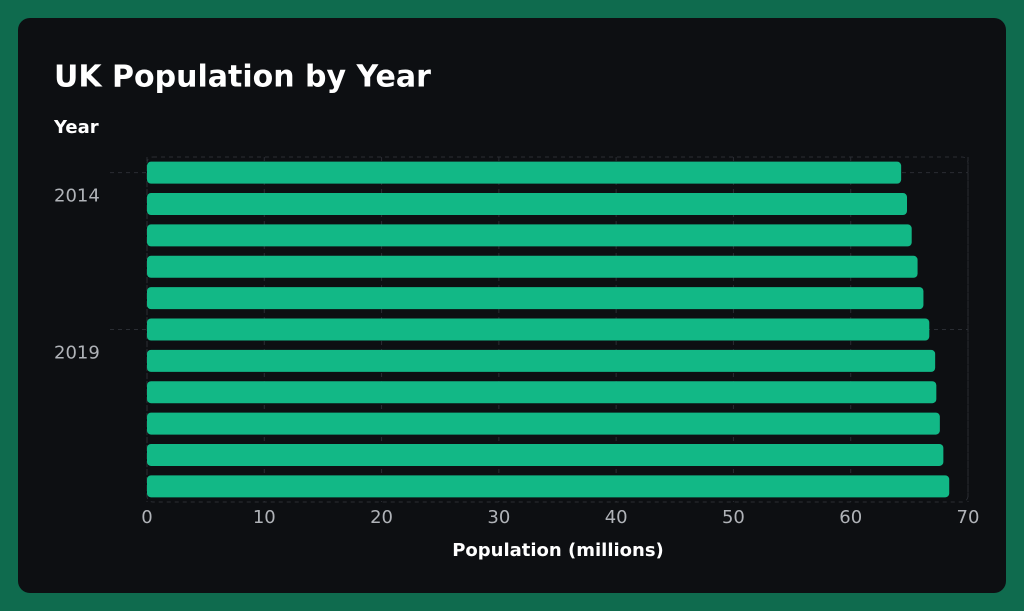  Describe the element at coordinates (498, 517) in the screenshot. I see `x-tick-label: 30` at that location.